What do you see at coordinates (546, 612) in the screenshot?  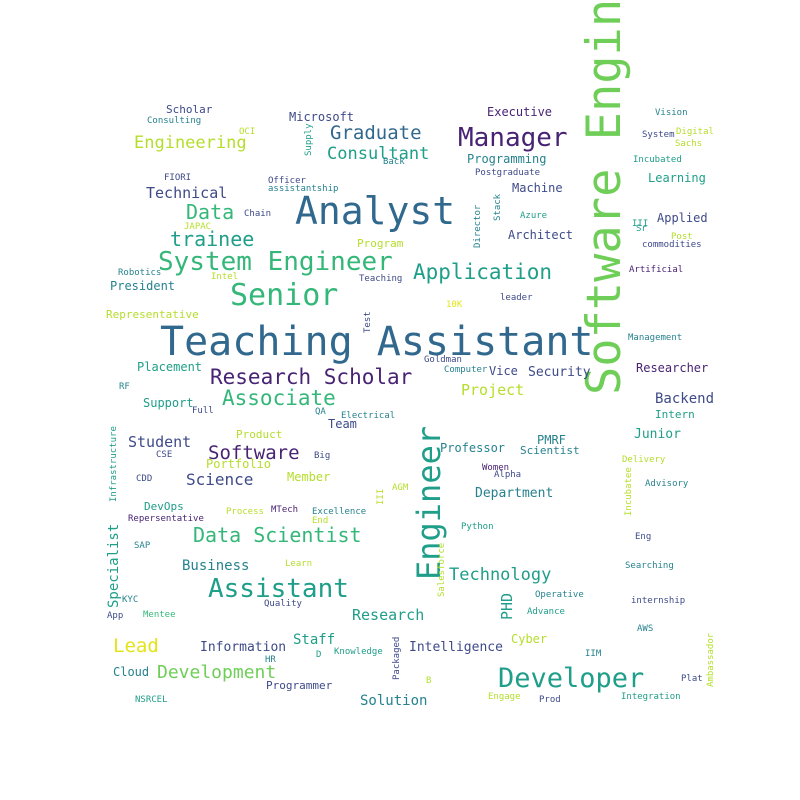 I see `word-advance: Advance` at bounding box center [546, 612].